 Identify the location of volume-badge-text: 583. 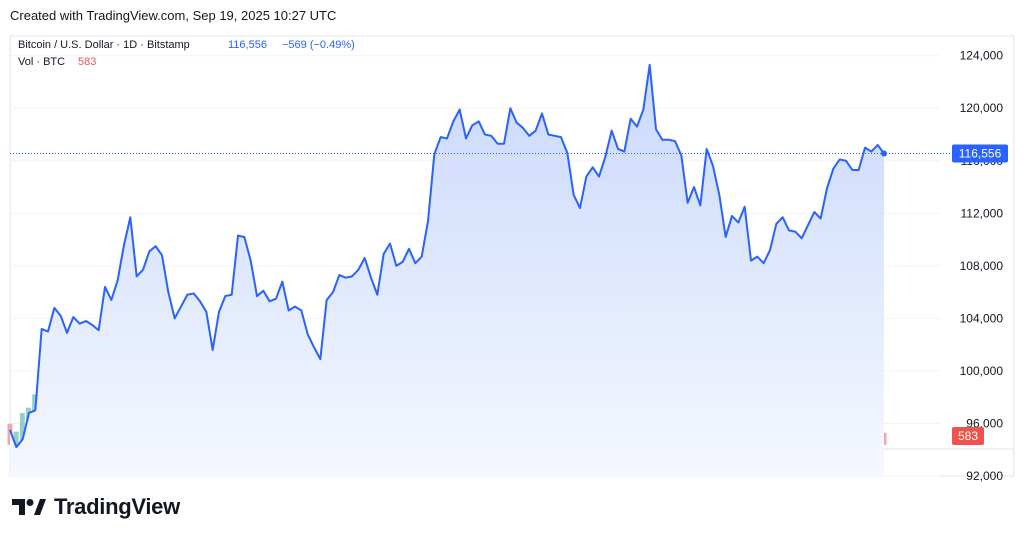
(968, 436).